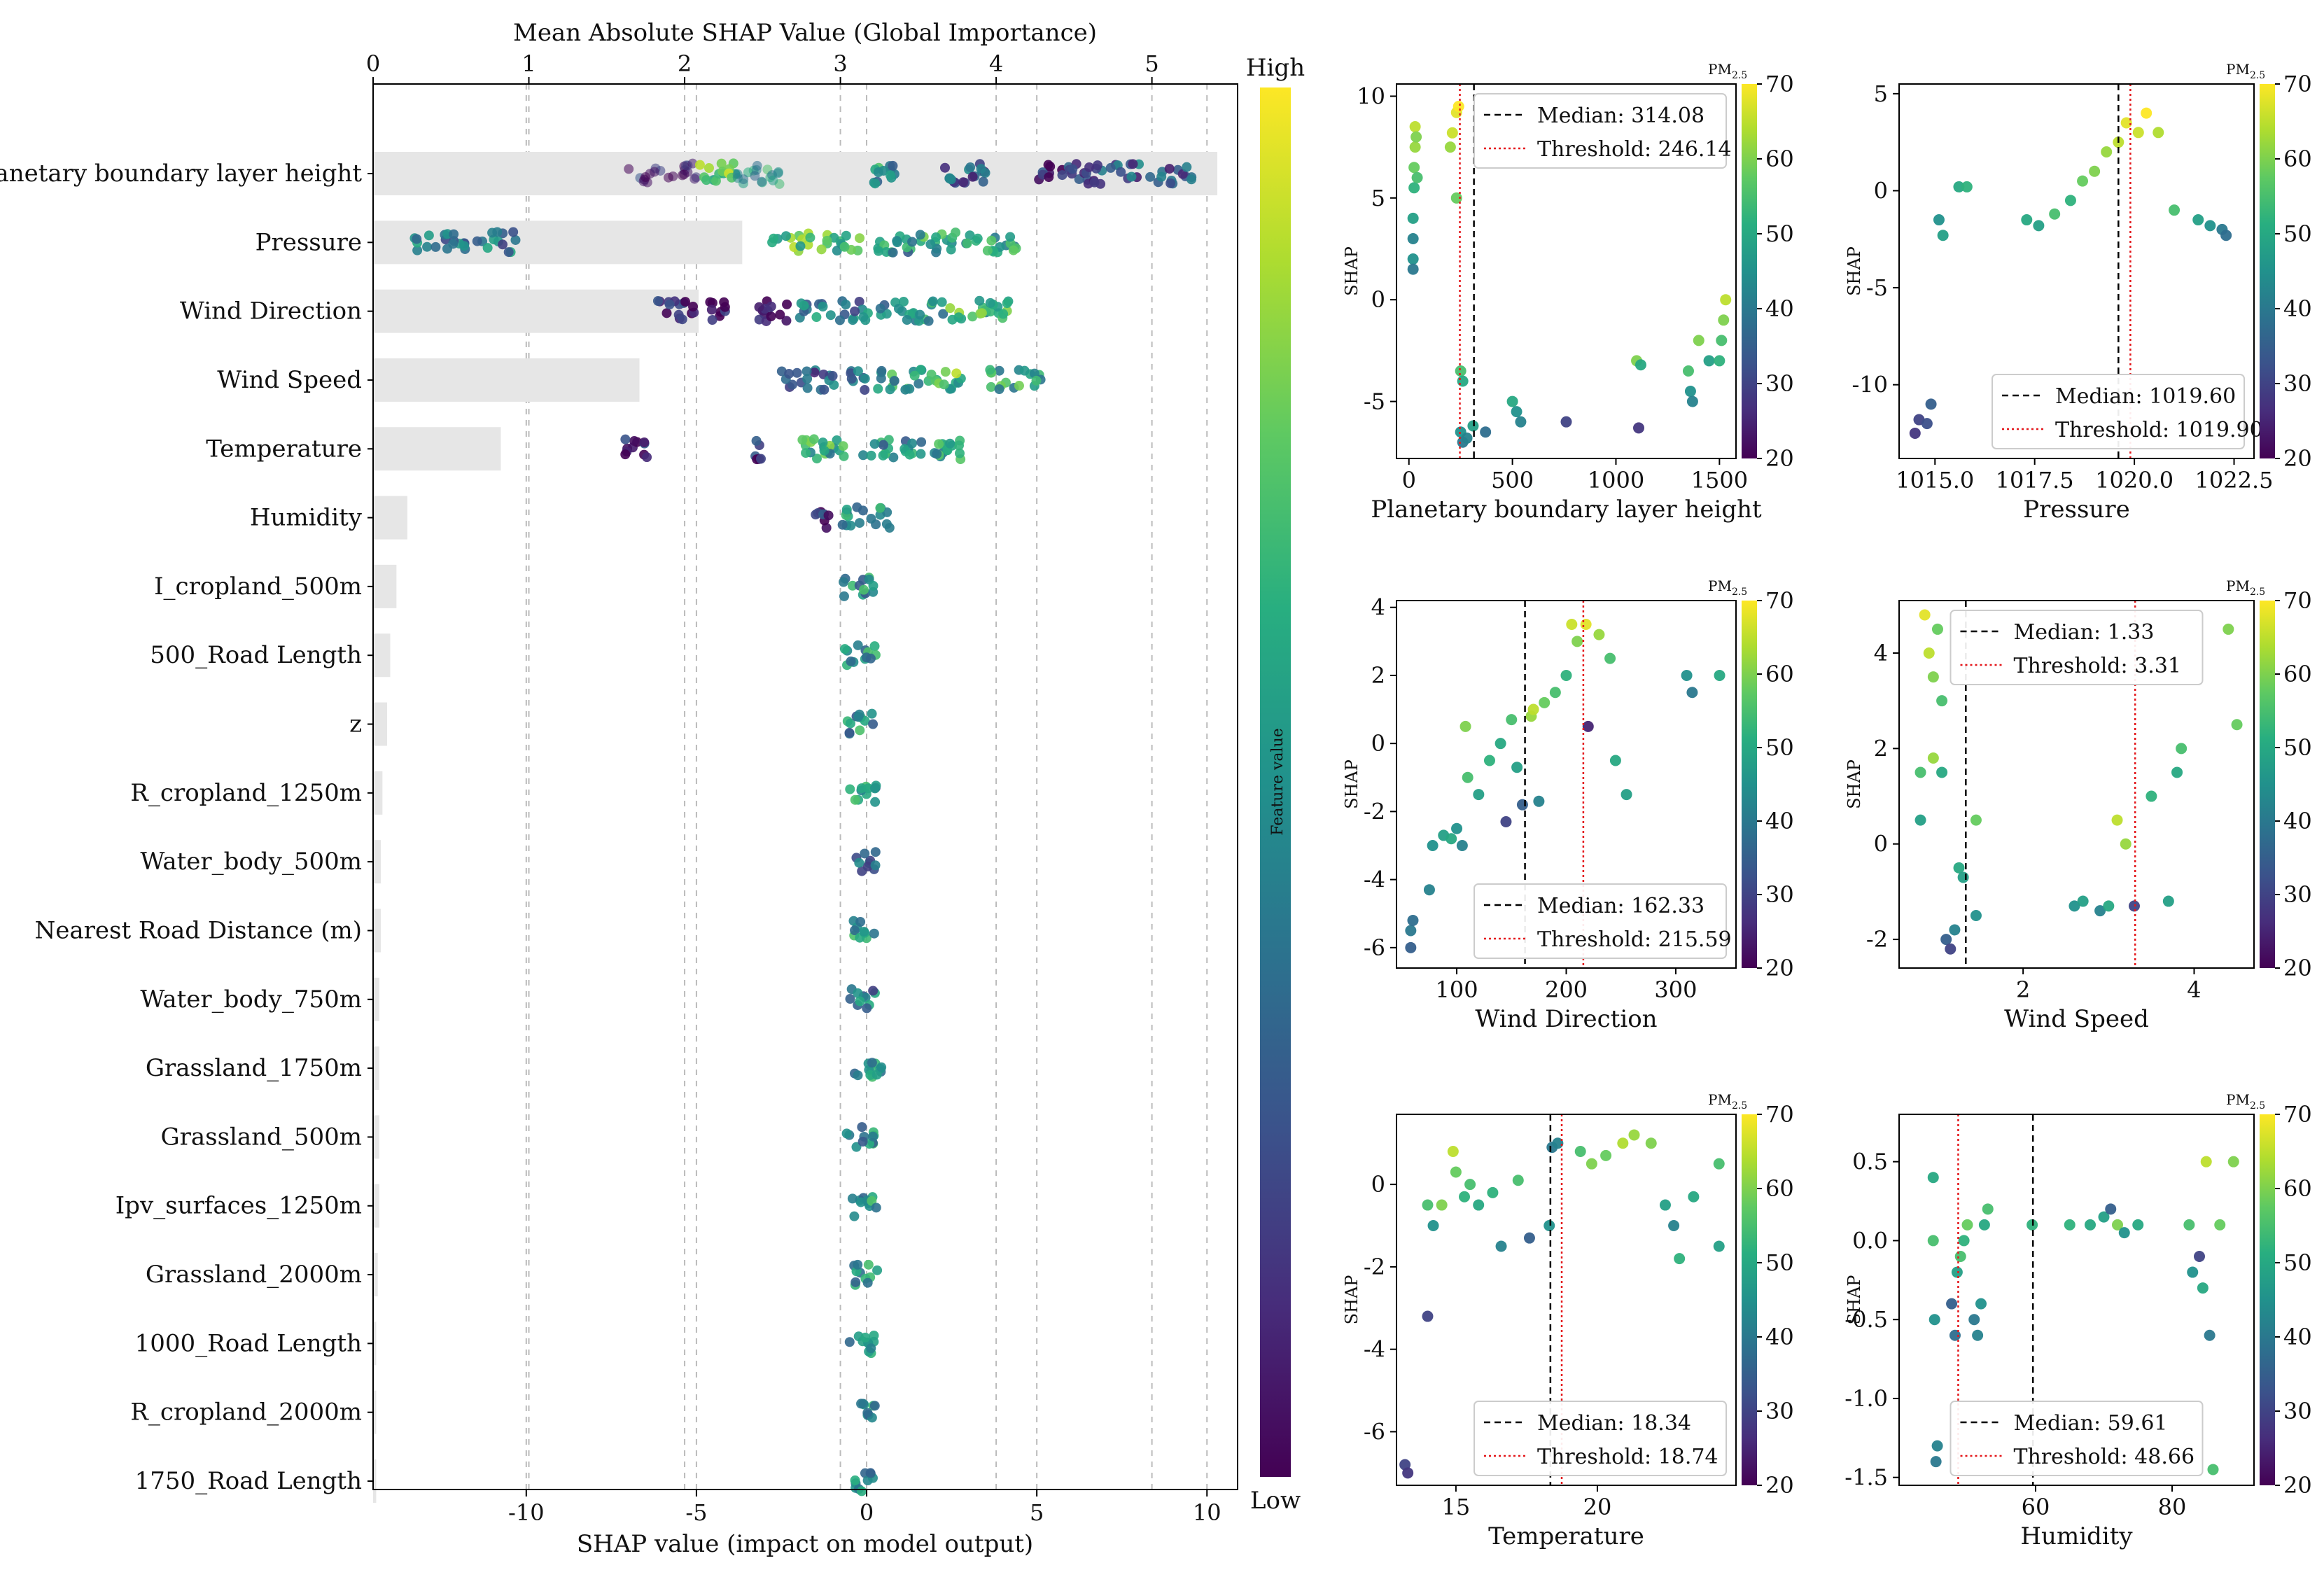  Describe the element at coordinates (308, 242) in the screenshot. I see `feature-label: Pressure` at that location.